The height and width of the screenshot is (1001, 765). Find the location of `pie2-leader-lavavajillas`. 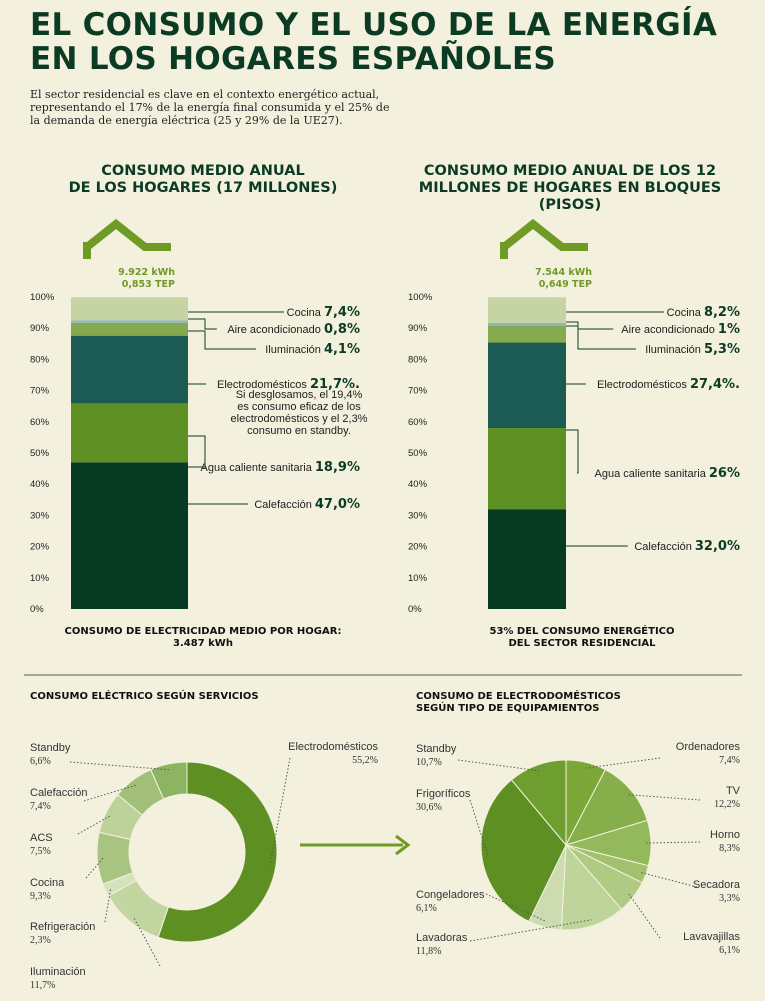

pie2-leader-lavavajillas is located at coordinates (644, 916).